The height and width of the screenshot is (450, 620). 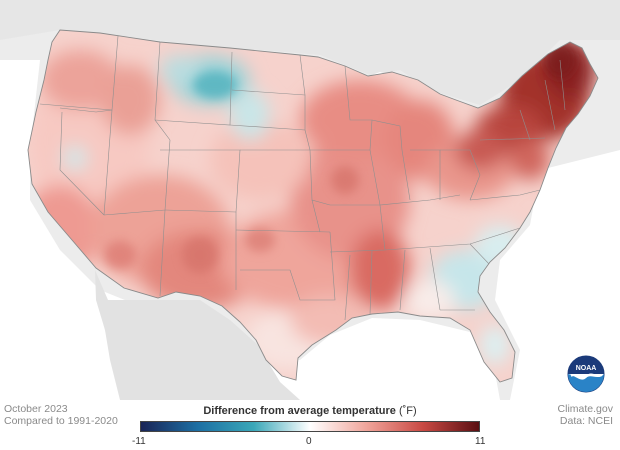 I want to click on legend-unit: (˚F), so click(x=407, y=411).